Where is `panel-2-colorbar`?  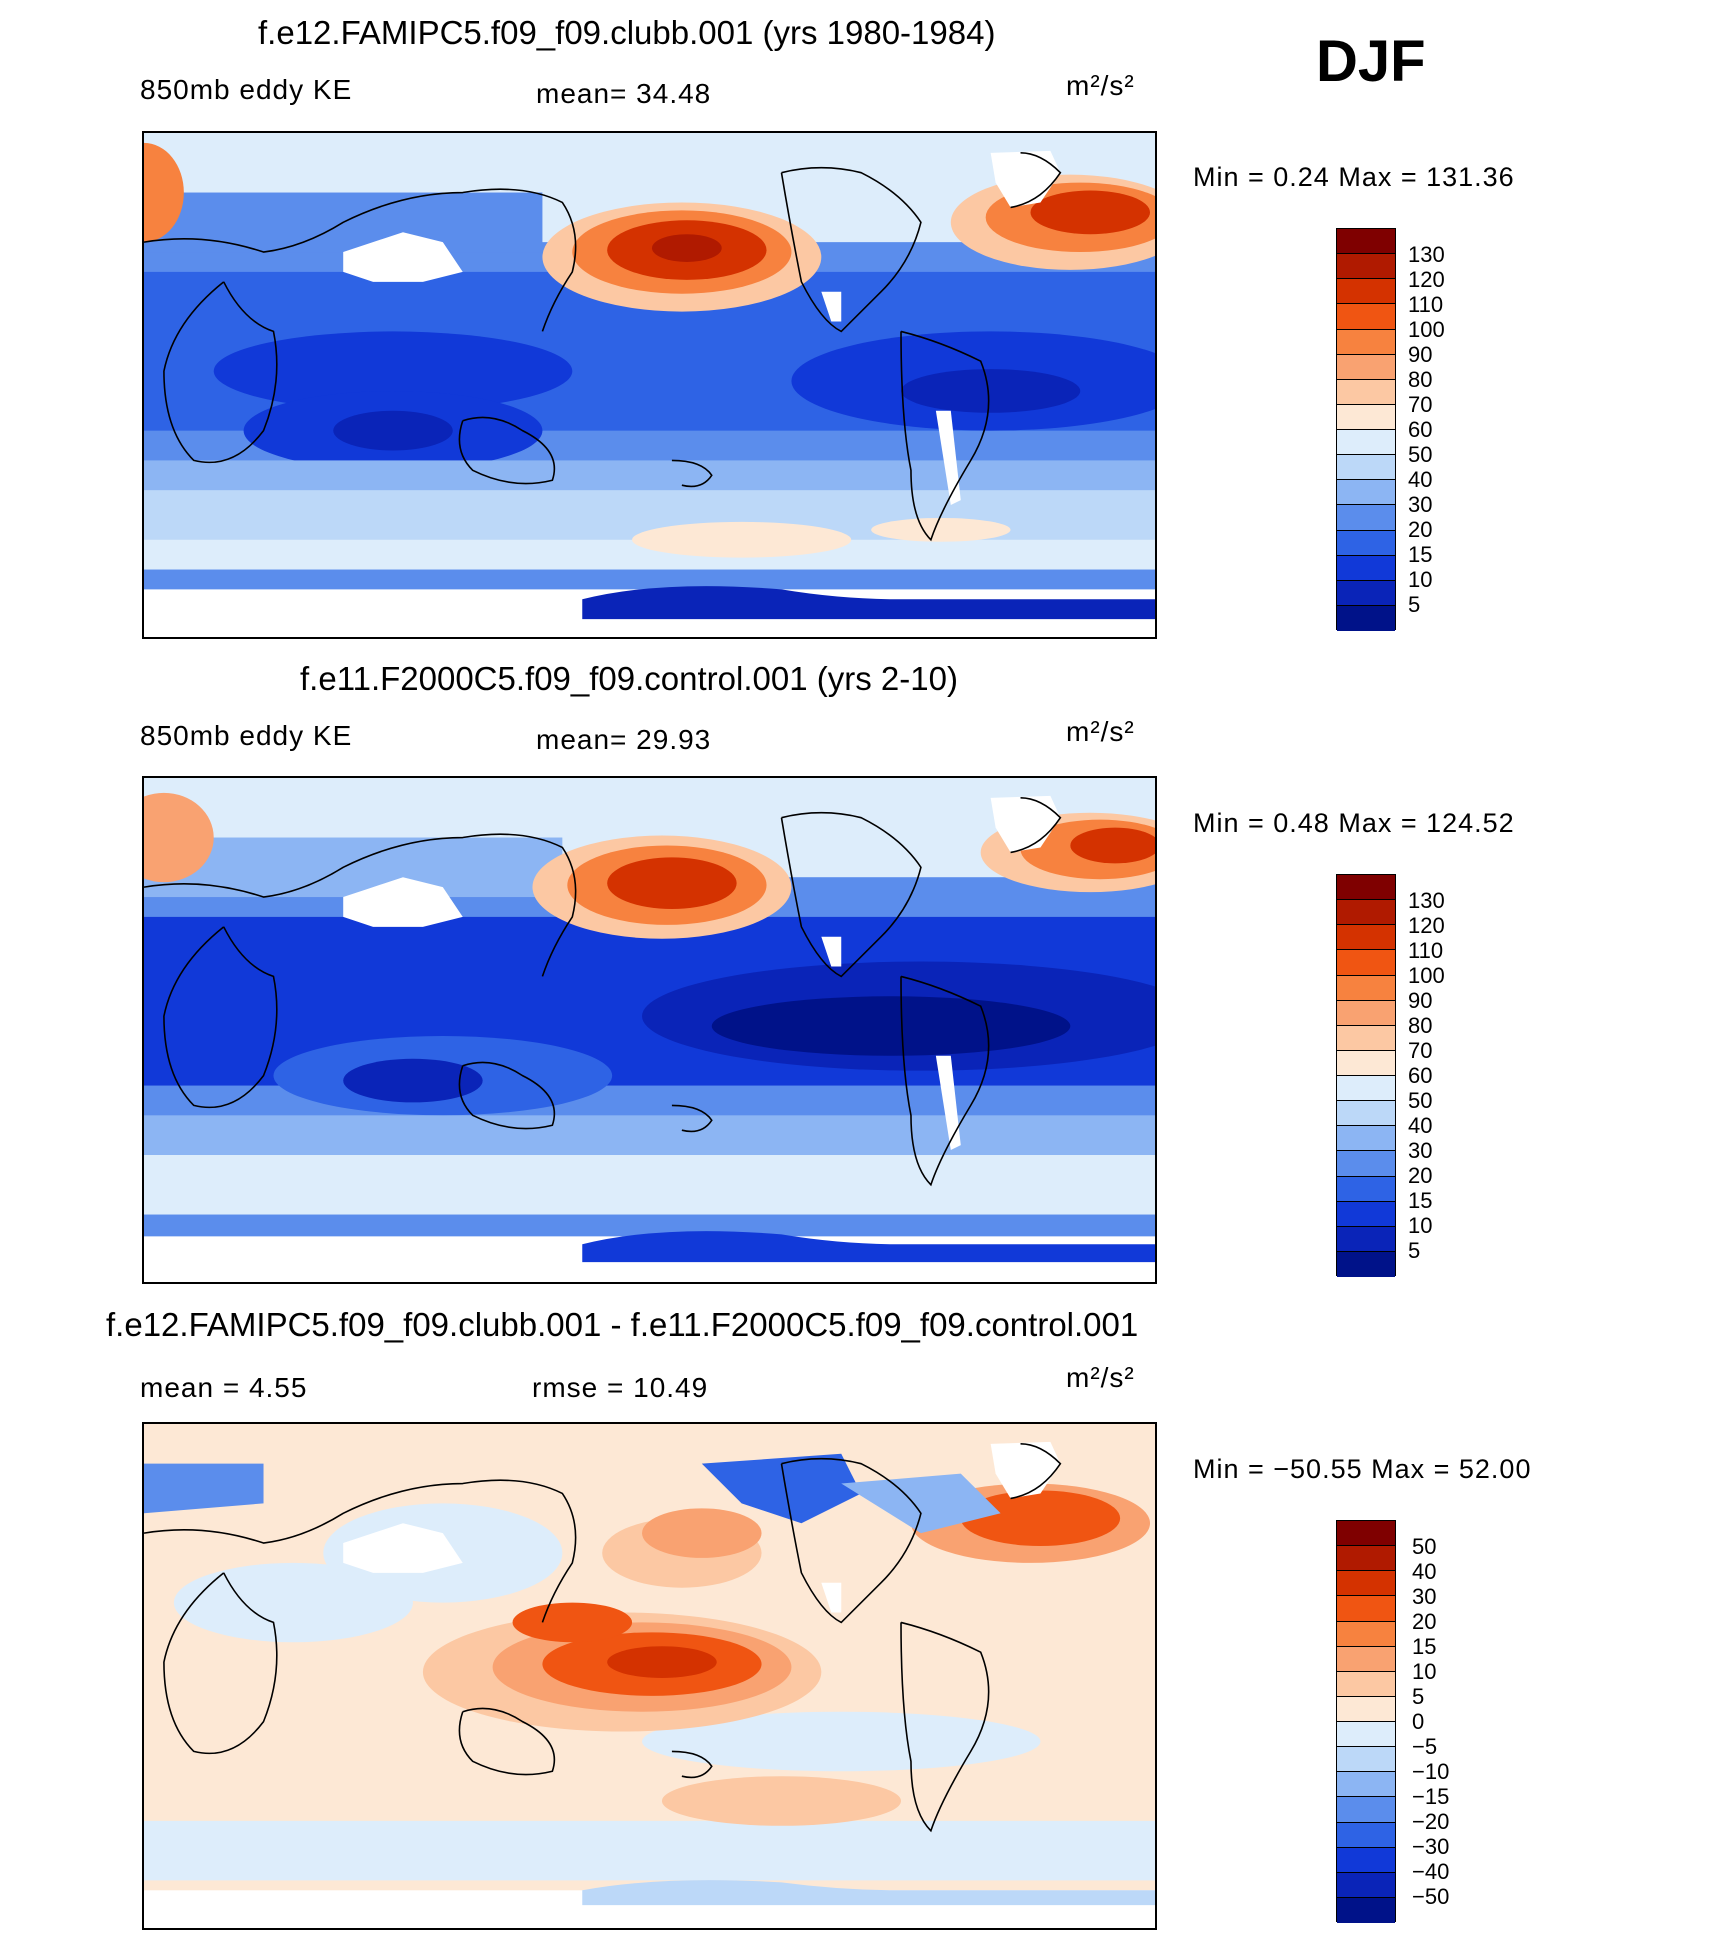
panel-2-colorbar is located at coordinates (1366, 1075).